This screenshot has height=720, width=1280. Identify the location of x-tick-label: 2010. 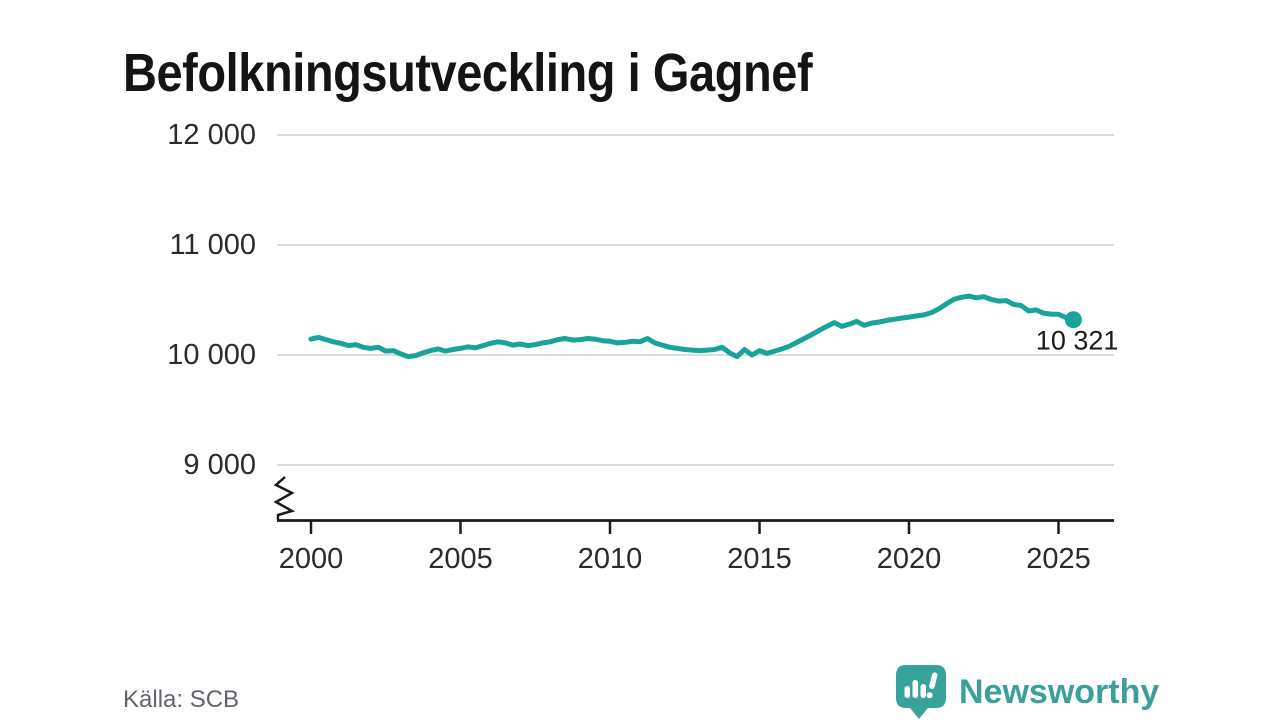
(610, 559).